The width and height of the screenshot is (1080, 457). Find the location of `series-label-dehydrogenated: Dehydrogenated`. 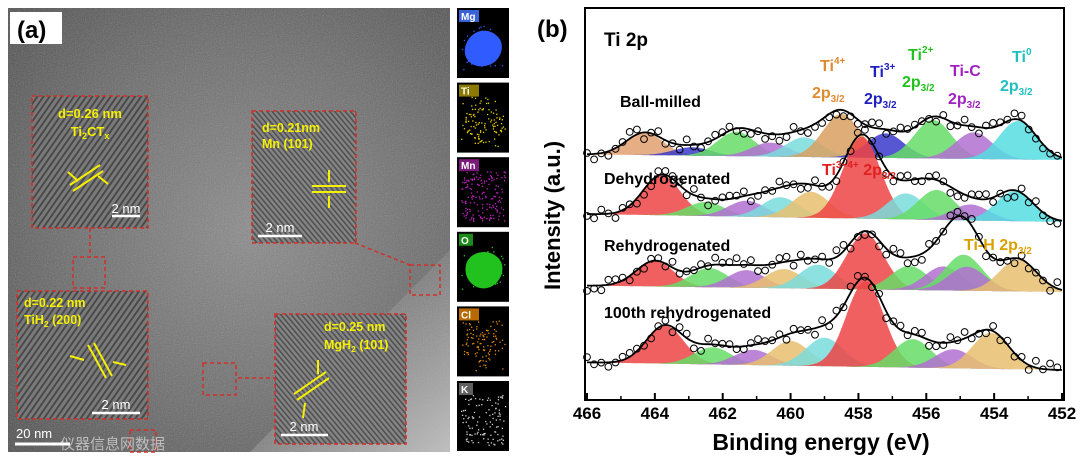

series-label-dehydrogenated: Dehydrogenated is located at coordinates (667, 179).